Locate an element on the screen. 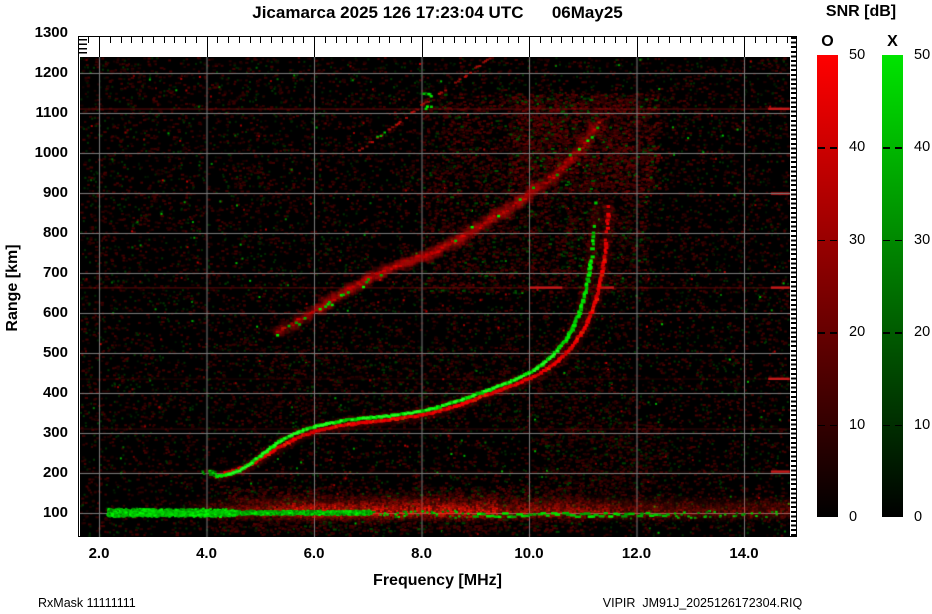 This screenshot has width=932, height=614. colorbar-tick-label-x: 0 is located at coordinates (918, 517).